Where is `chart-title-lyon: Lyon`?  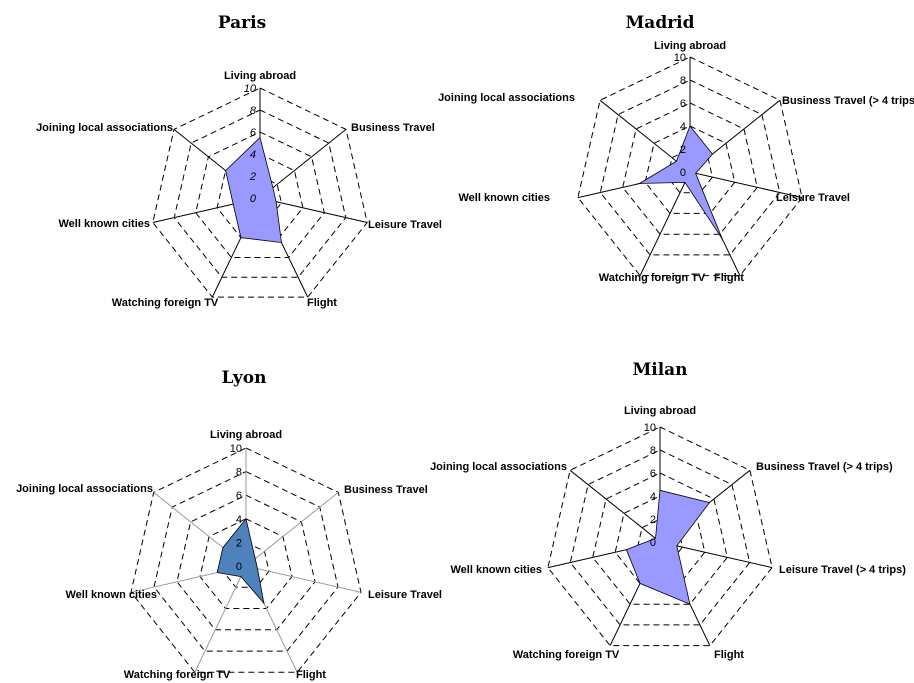 chart-title-lyon: Lyon is located at coordinates (244, 378).